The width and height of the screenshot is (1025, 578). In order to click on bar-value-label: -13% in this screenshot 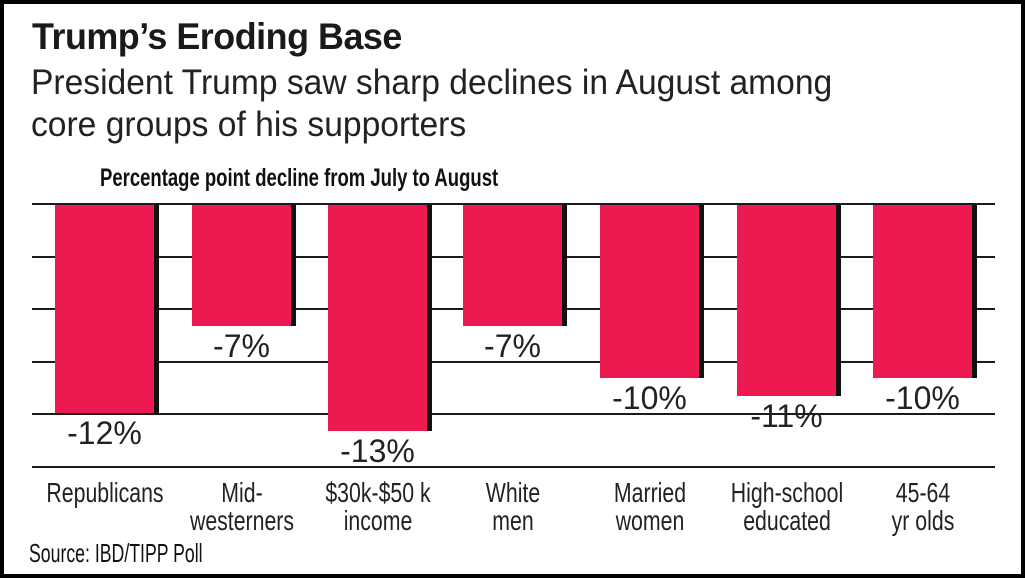, I will do `click(377, 450)`.